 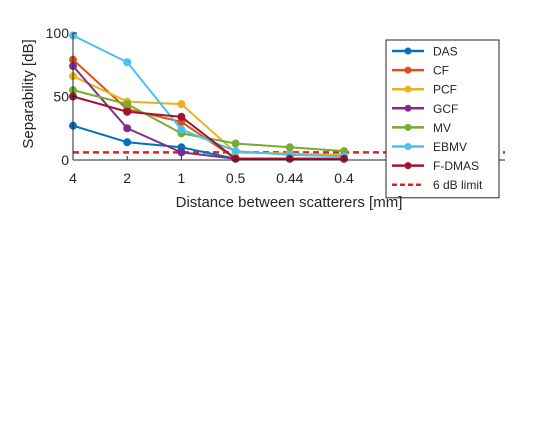 What do you see at coordinates (450, 147) in the screenshot?
I see `legend-label: EBMV` at bounding box center [450, 147].